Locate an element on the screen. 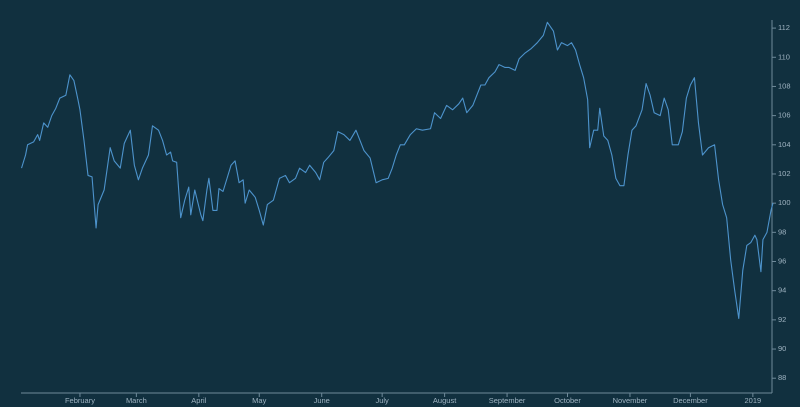 The image size is (800, 407). y-tick-label: 98 is located at coordinates (782, 231).